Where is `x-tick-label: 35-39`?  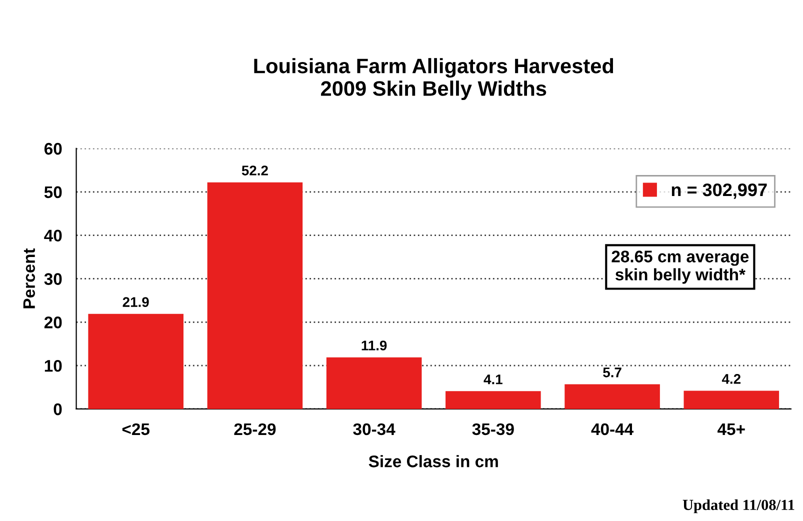 x-tick-label: 35-39 is located at coordinates (493, 429).